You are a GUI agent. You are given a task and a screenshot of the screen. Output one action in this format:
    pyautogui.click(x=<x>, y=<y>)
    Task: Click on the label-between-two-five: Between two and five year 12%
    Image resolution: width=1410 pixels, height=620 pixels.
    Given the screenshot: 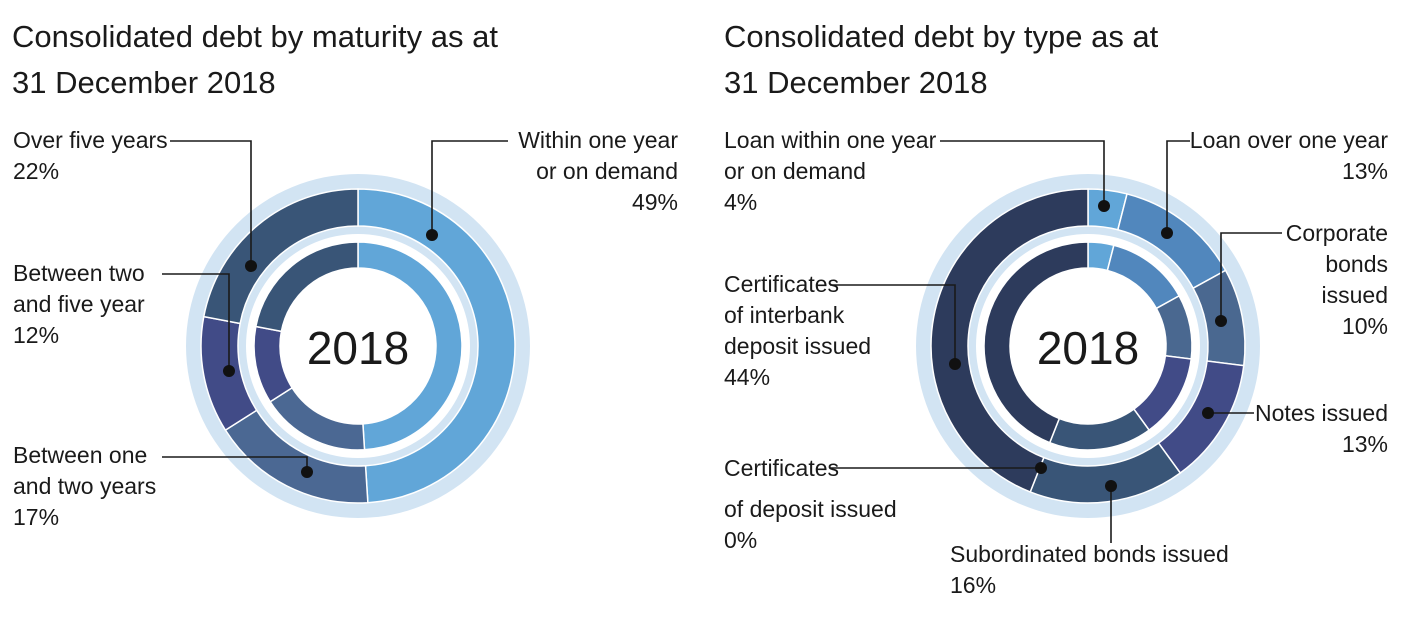 What is the action you would take?
    pyautogui.click(x=79, y=304)
    